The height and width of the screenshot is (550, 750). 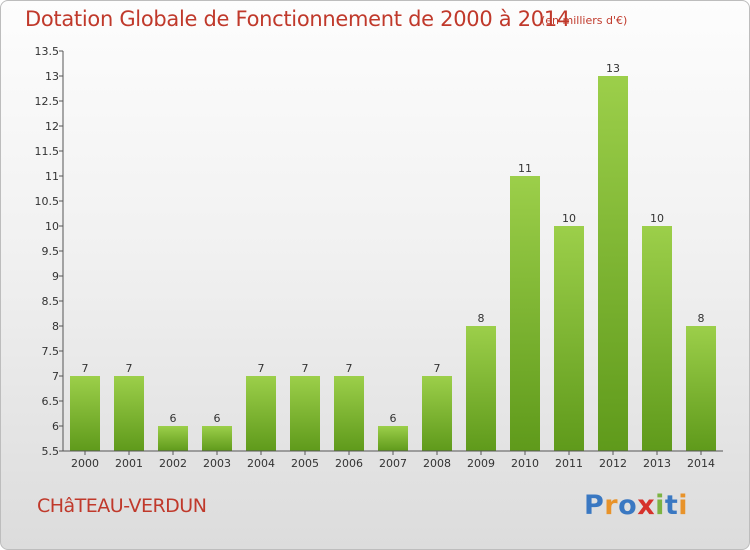 What do you see at coordinates (55, 276) in the screenshot?
I see `y-tick-label: 9` at bounding box center [55, 276].